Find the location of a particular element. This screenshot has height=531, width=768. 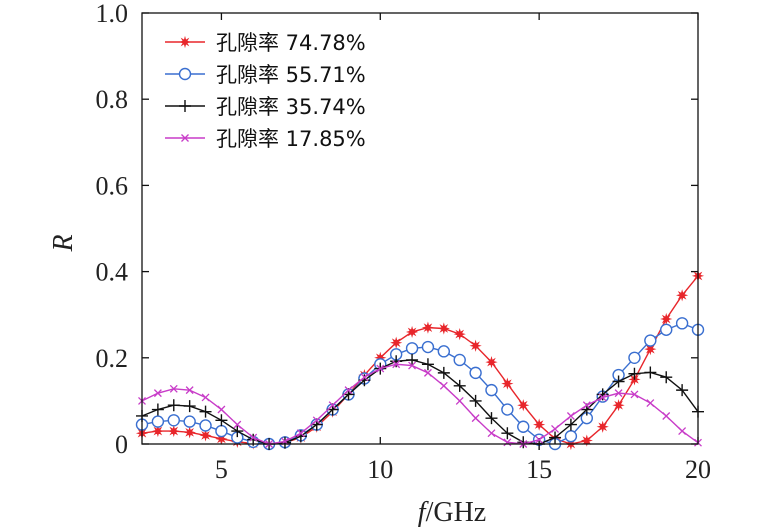

legend-item: 孔隙率 74.78% is located at coordinates (265, 43).